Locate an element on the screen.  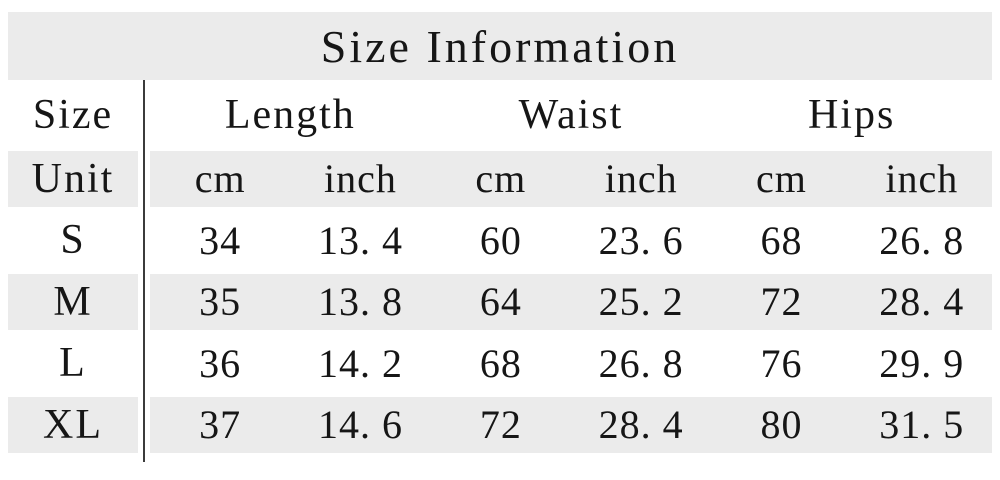
table-cell: 60 is located at coordinates (500, 240).